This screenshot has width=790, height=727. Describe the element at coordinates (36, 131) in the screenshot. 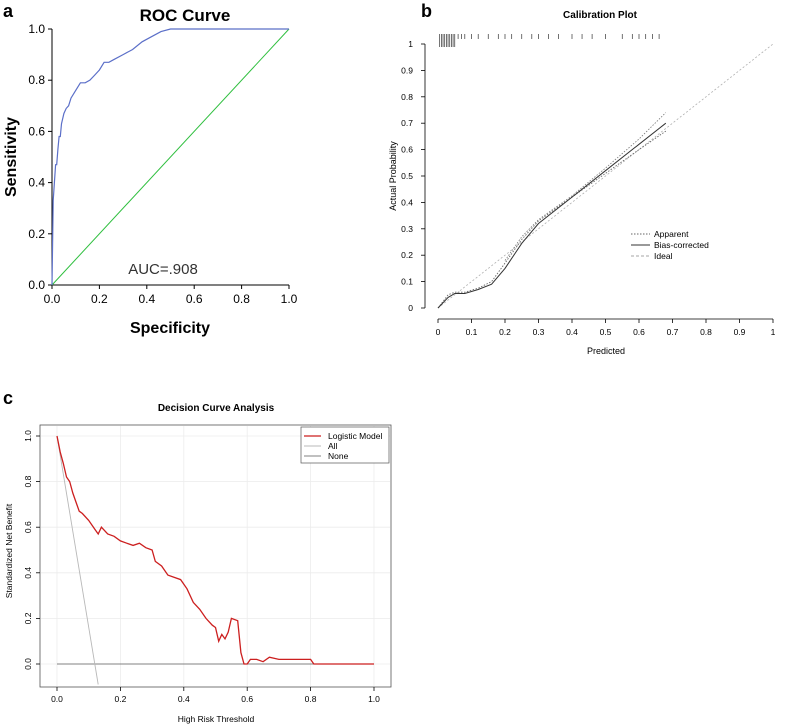

I see `roc-y-tick-label: 0.6` at that location.